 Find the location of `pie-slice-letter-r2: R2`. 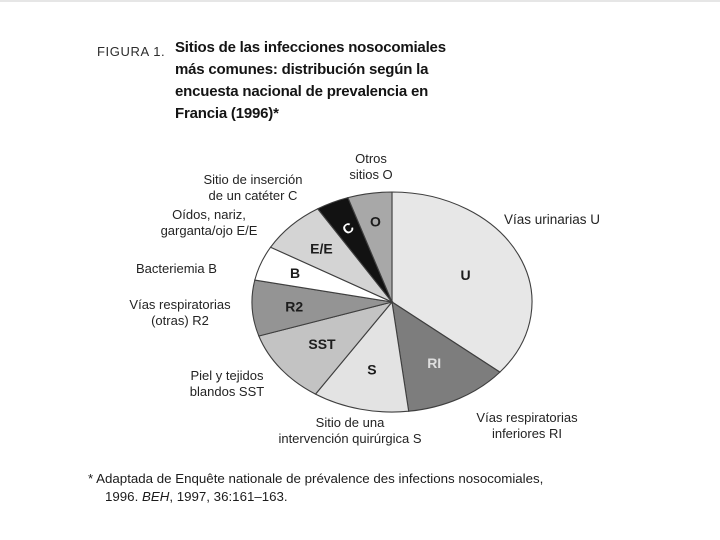

pie-slice-letter-r2: R2 is located at coordinates (294, 306).